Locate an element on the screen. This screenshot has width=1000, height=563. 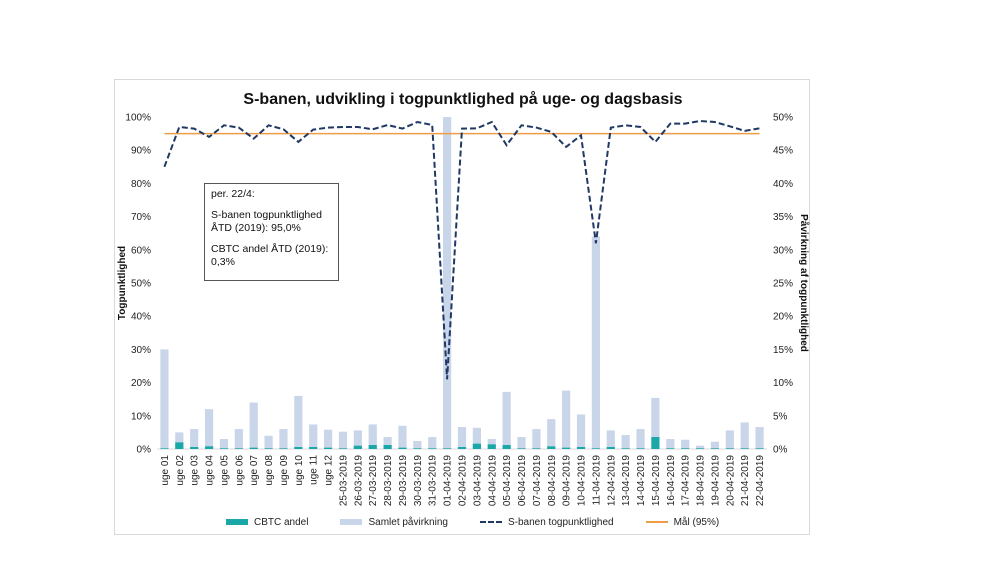
x-tick-label: 11-04-2019 is located at coordinates (596, 480).